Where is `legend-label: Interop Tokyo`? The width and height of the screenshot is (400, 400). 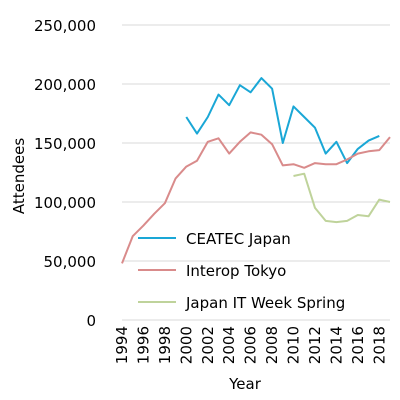 legend-label: Interop Tokyo is located at coordinates (236, 271).